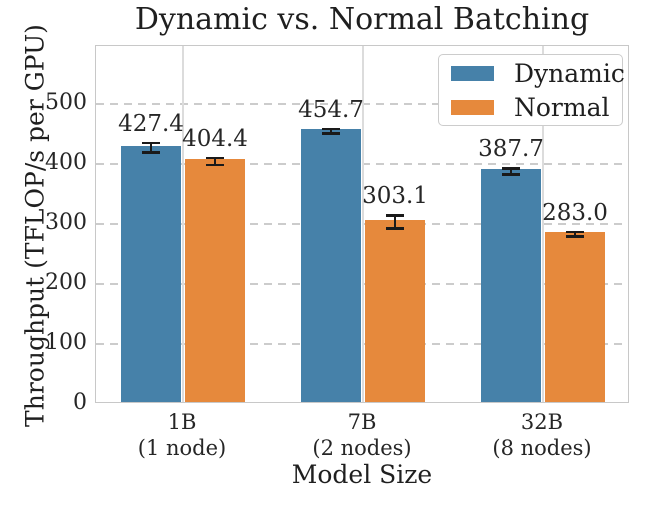 This screenshot has width=660, height=517. Describe the element at coordinates (66, 102) in the screenshot. I see `y-tick-label-500: 500` at that location.